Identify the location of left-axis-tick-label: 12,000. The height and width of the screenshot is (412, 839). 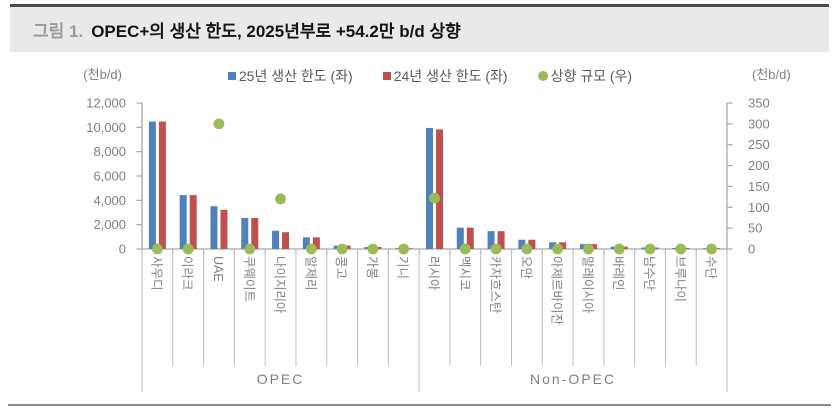
(106, 103).